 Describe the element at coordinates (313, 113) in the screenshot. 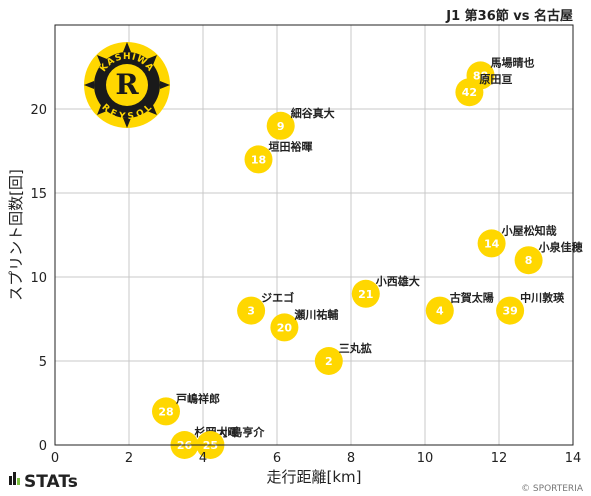

I see `data-point-label: 細谷真大` at that location.